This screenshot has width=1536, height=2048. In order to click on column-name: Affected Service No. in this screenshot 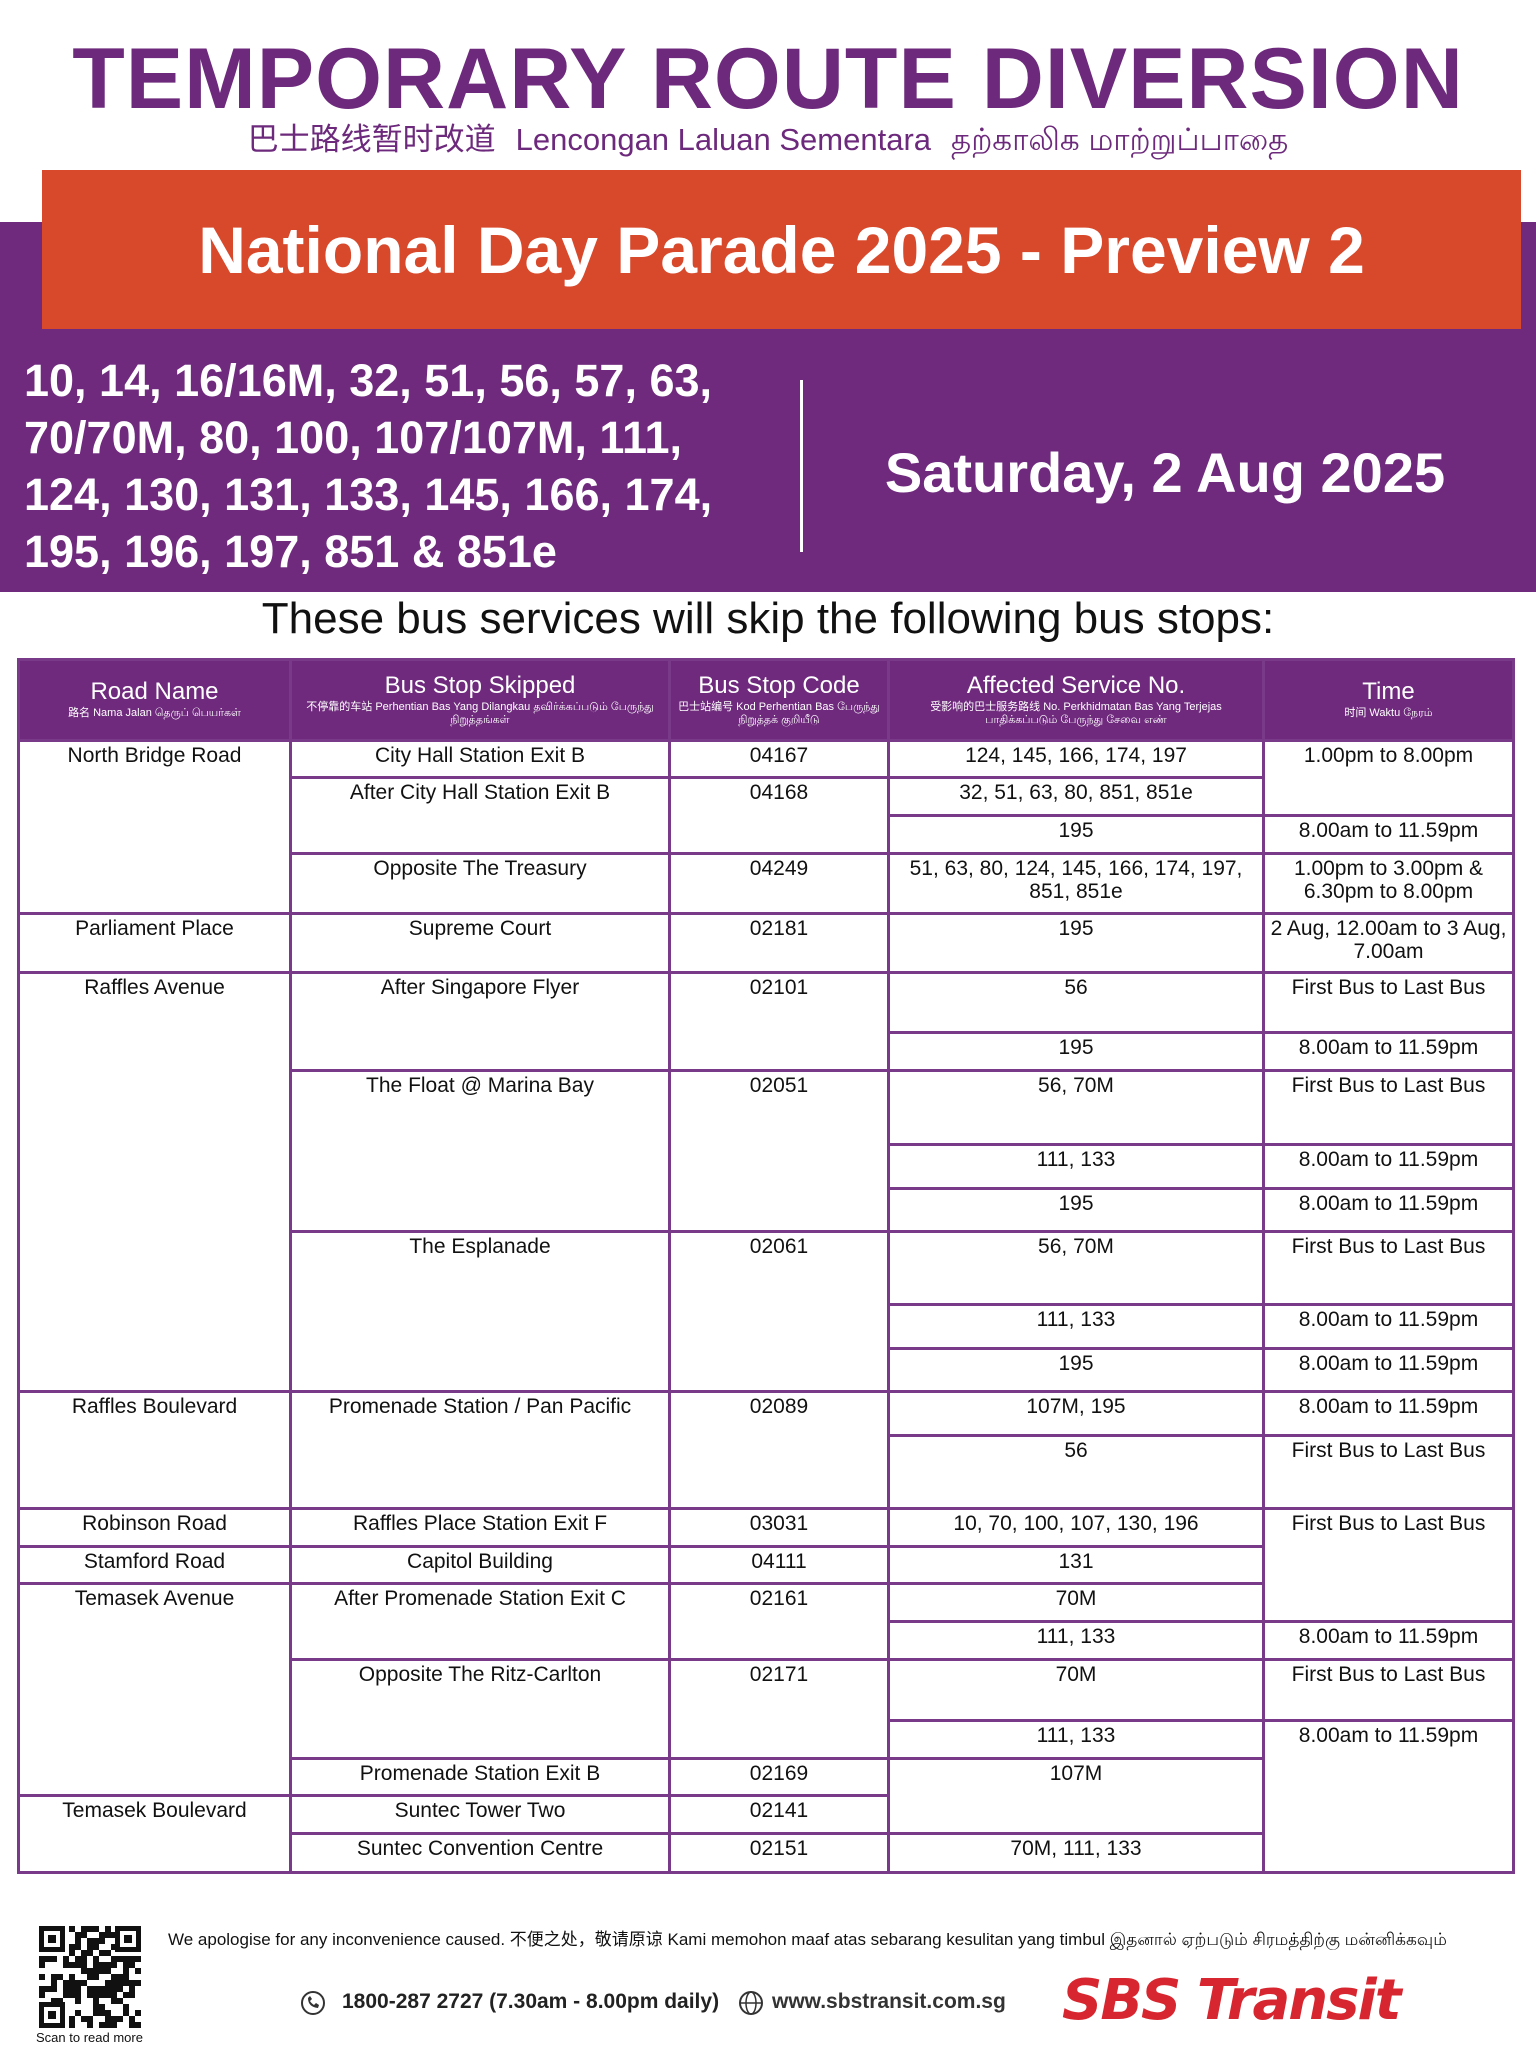, I will do `click(1076, 685)`.